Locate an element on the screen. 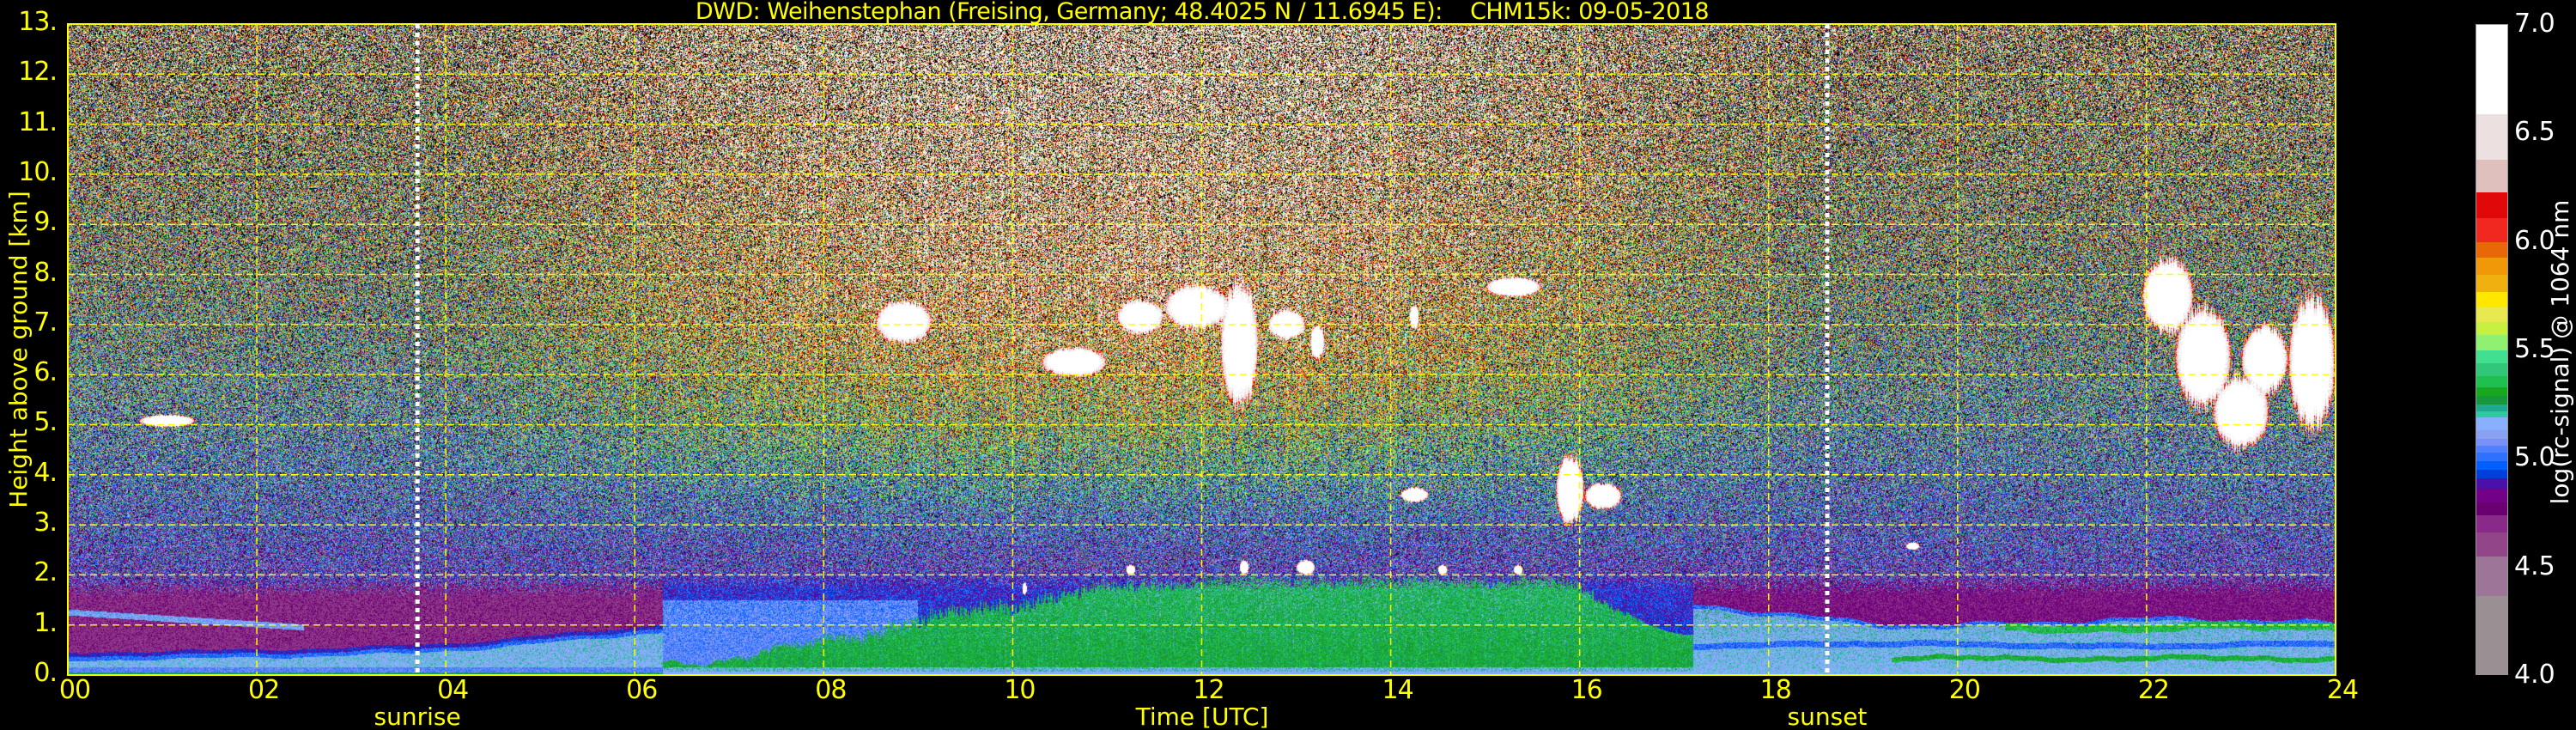 The height and width of the screenshot is (730, 2576). x-tick-label: 20 is located at coordinates (1965, 690).